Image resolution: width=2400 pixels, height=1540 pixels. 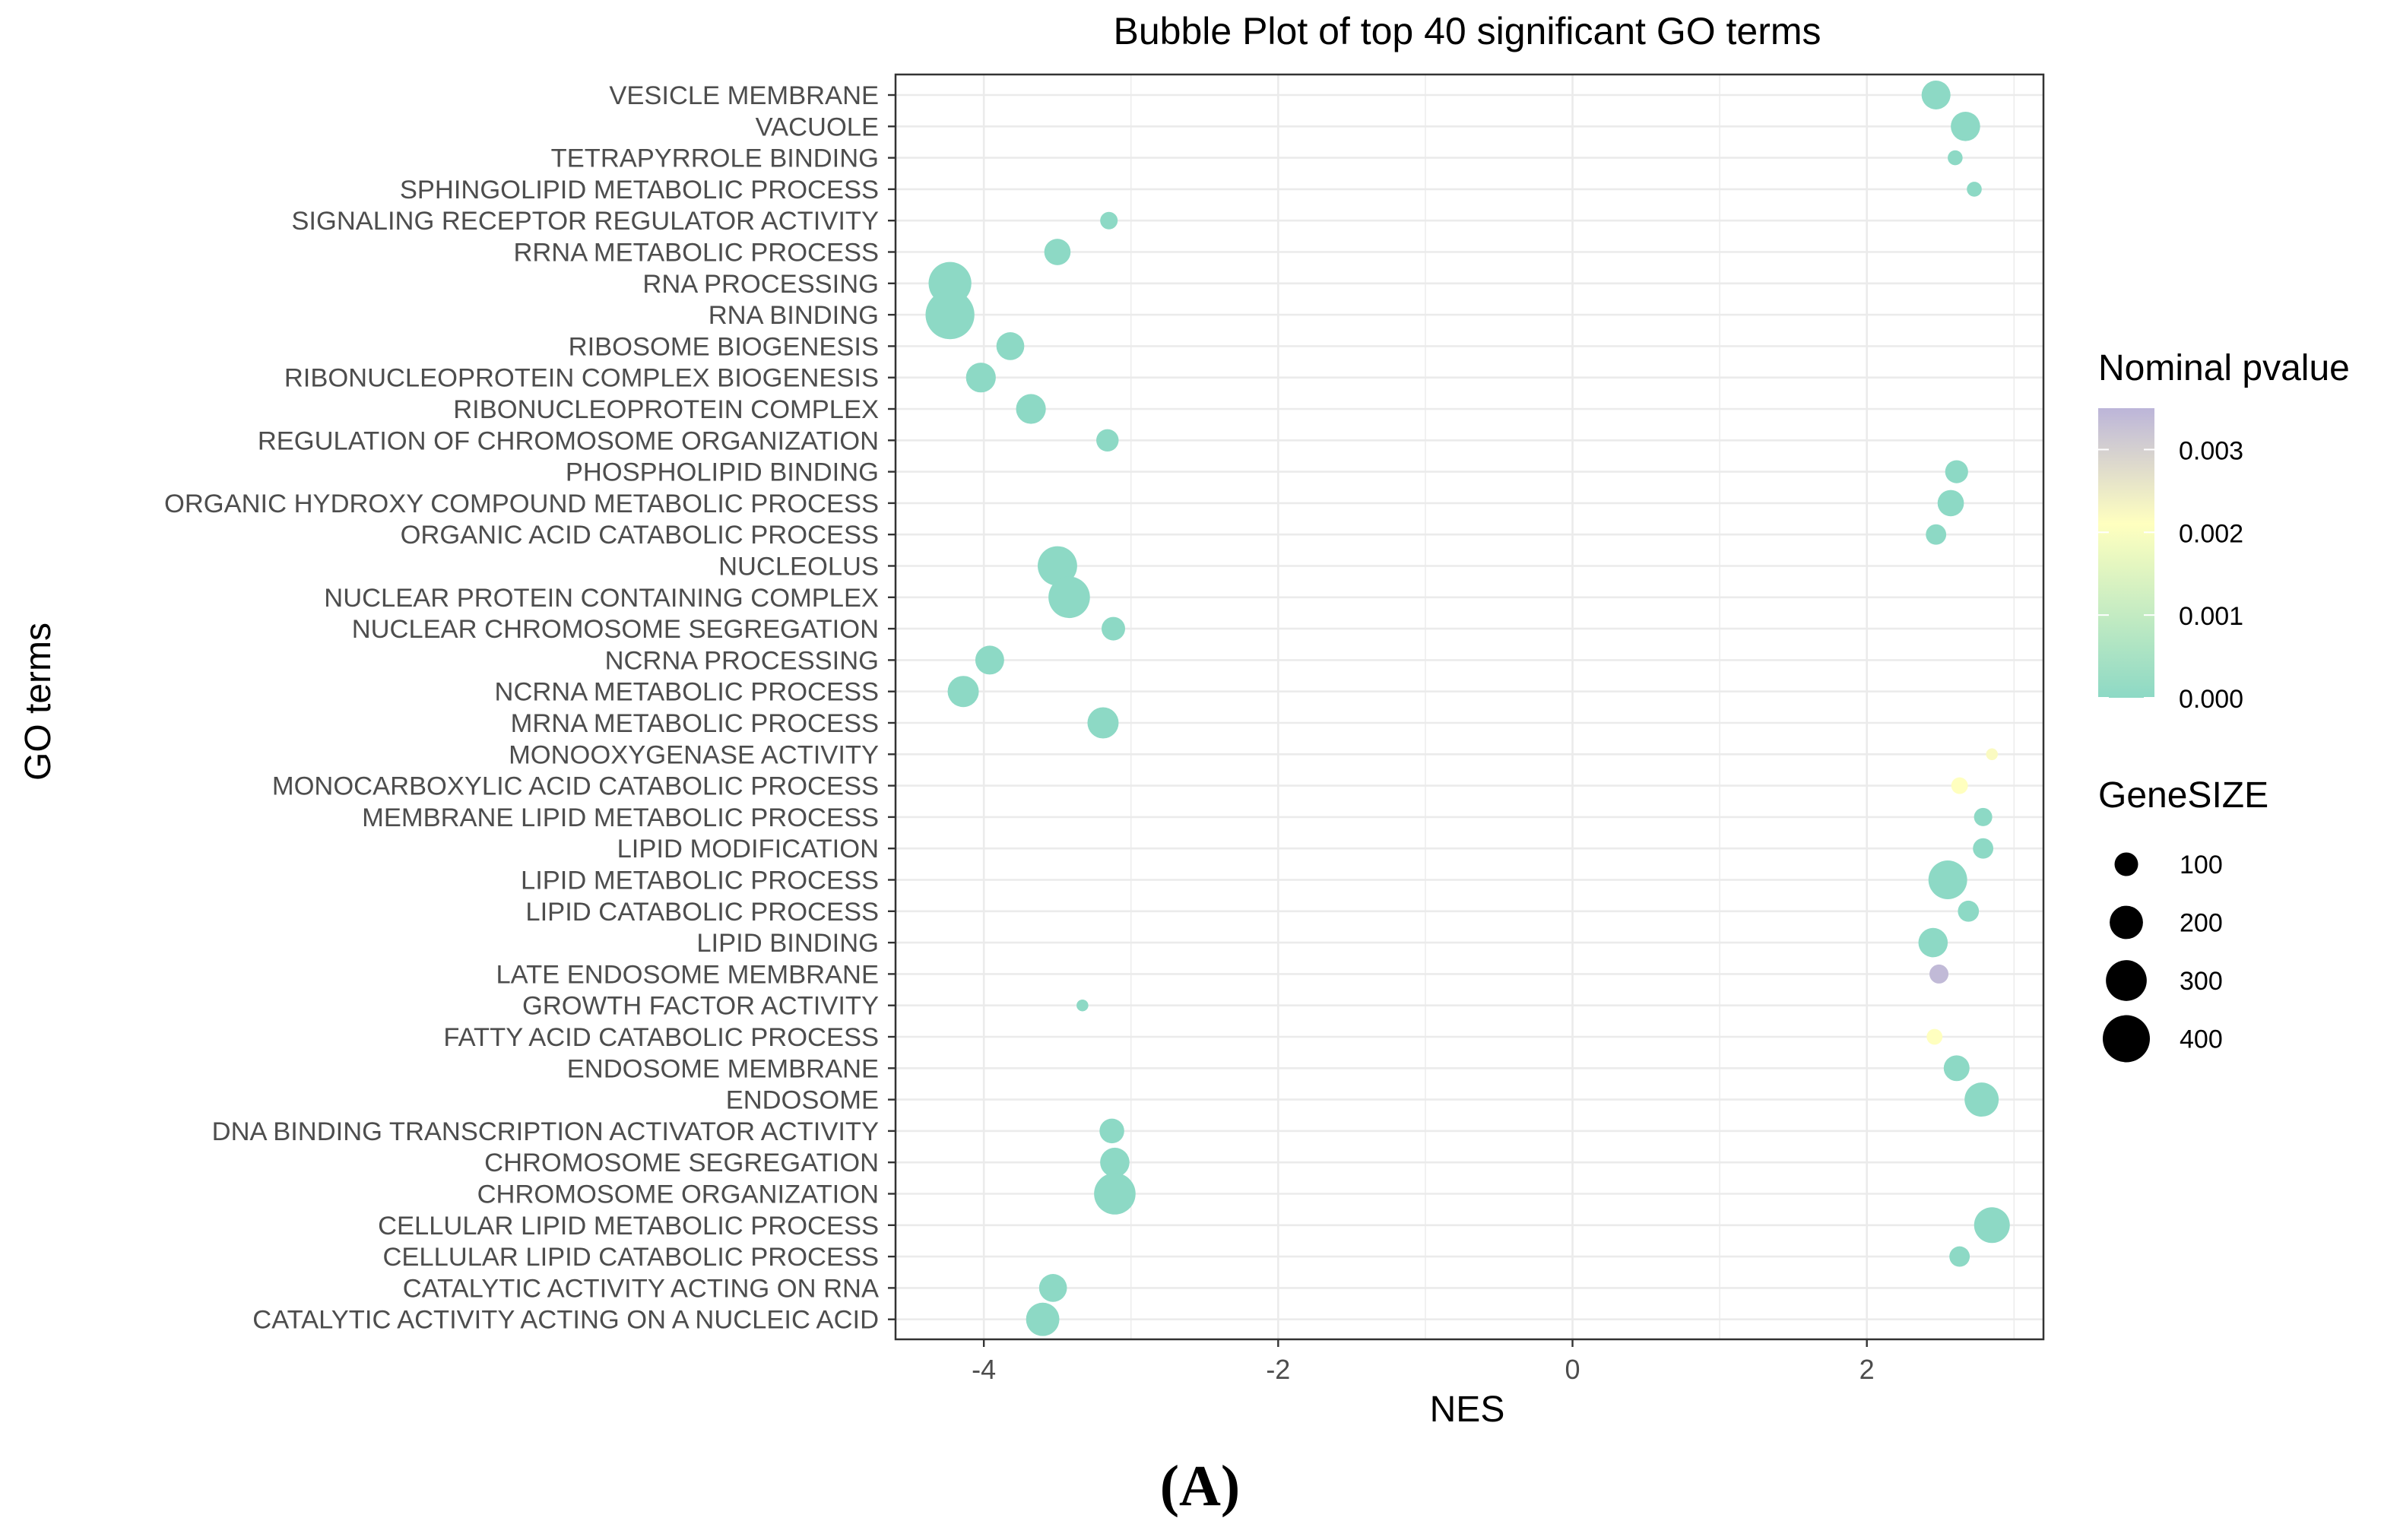 What do you see at coordinates (640, 535) in the screenshot?
I see `y-tick-label: ORGANIC ACID CATABOLIC PROCESS` at bounding box center [640, 535].